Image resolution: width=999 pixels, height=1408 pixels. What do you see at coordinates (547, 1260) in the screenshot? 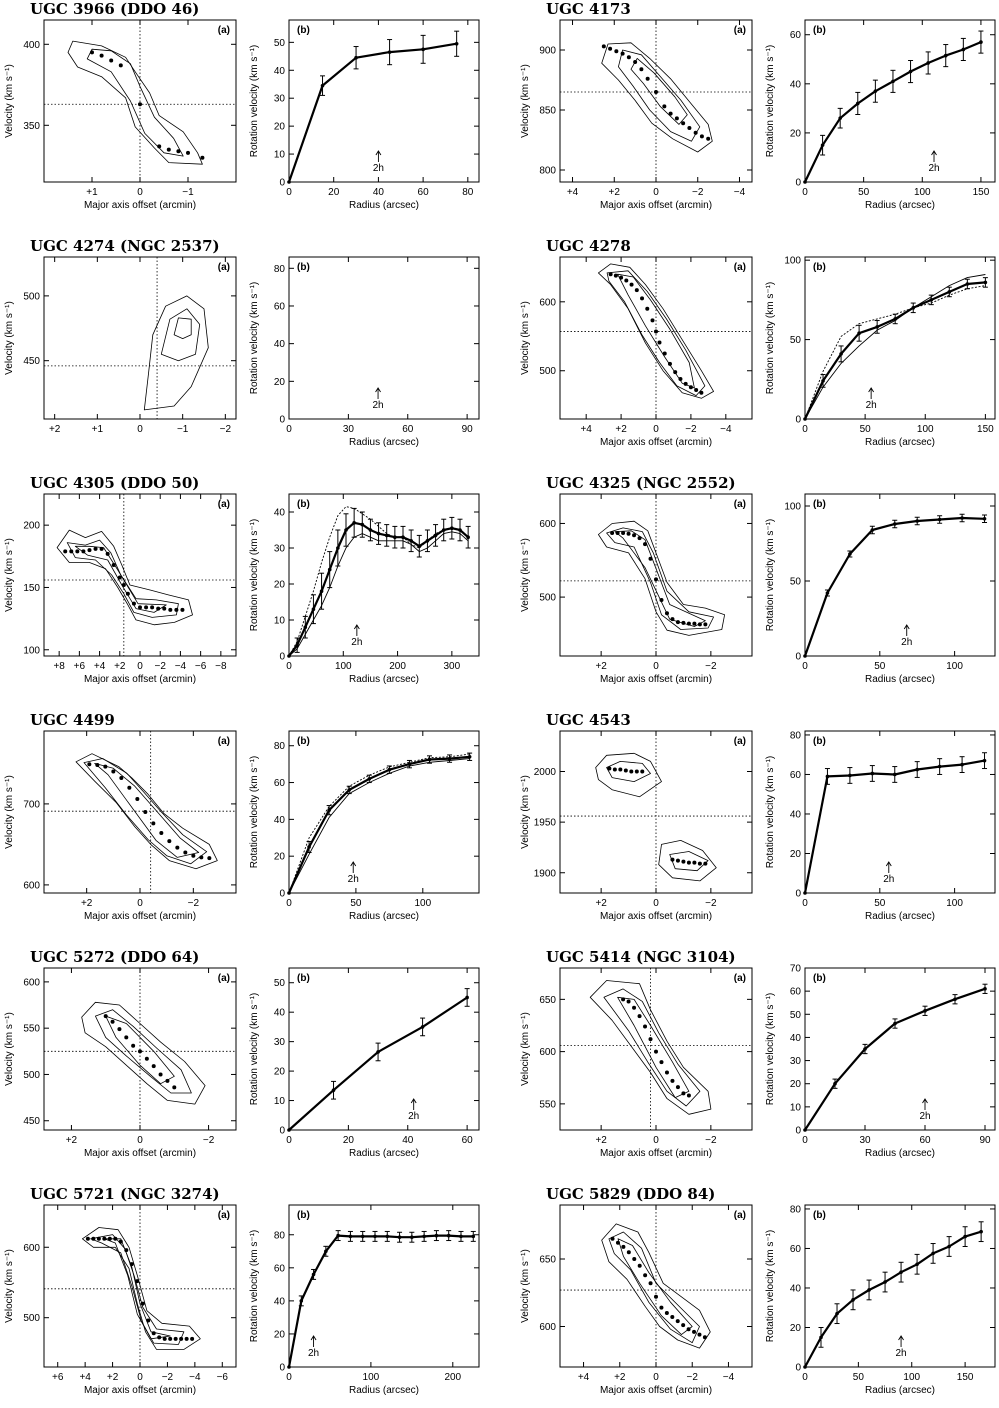
I see `y-tick-label: 650` at bounding box center [547, 1260].